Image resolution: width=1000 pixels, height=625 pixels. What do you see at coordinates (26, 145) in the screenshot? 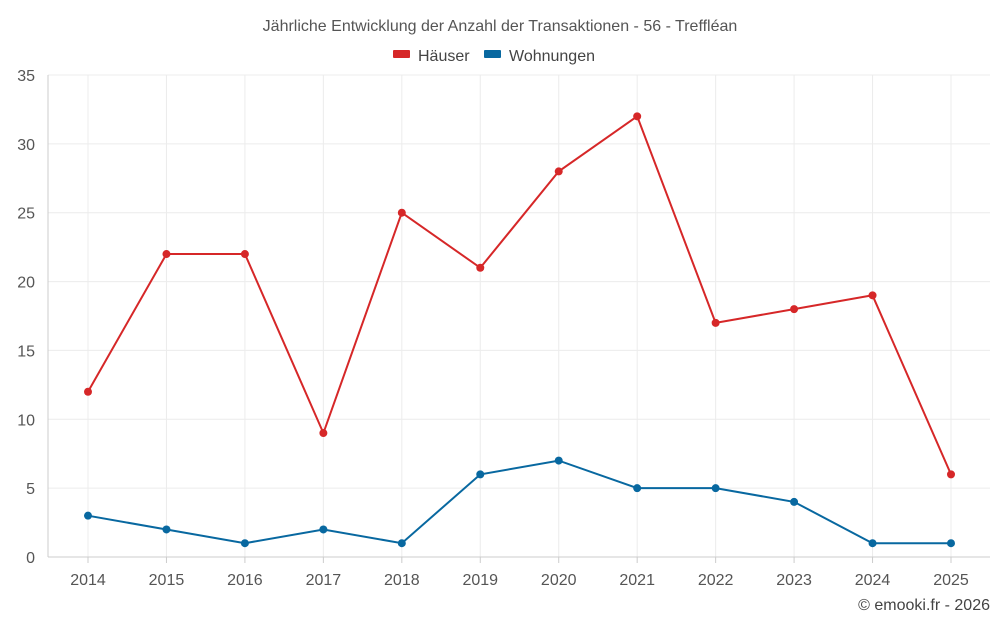
I see `y-tick-label: 30` at bounding box center [26, 145].